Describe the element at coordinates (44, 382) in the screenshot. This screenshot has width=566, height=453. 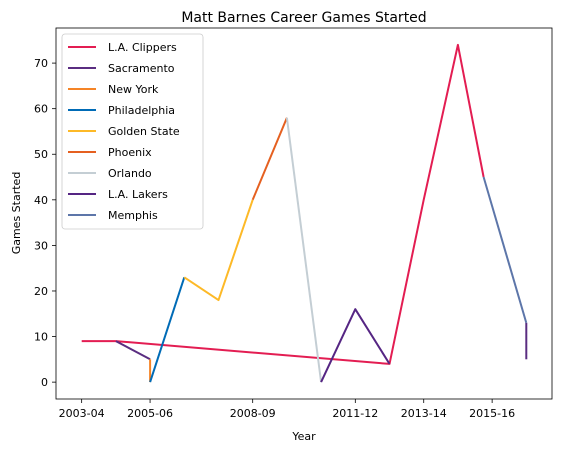
I see `y-tick-label: 0` at that location.